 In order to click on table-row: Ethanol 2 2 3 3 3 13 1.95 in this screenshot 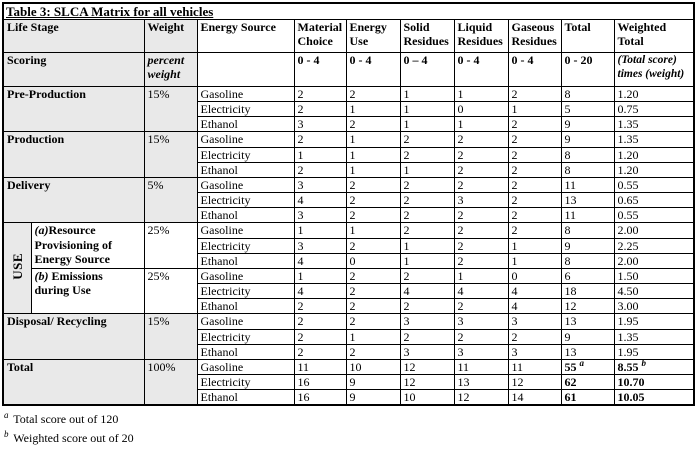, I will do `click(349, 351)`.